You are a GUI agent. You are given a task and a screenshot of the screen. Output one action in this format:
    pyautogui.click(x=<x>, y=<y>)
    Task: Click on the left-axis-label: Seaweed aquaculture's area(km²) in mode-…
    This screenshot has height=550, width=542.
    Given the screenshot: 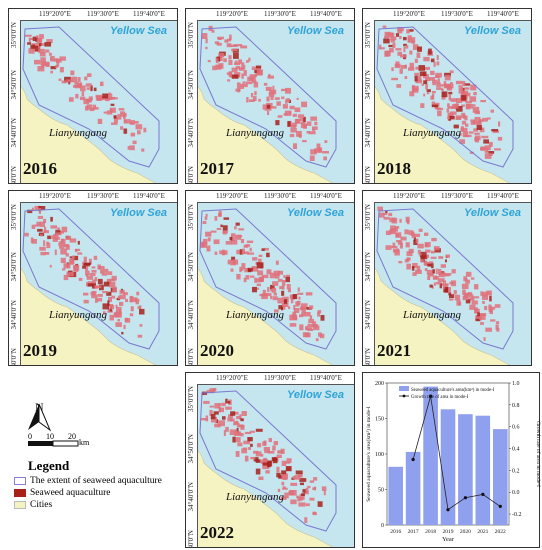 What is the action you would take?
    pyautogui.click(x=368, y=454)
    